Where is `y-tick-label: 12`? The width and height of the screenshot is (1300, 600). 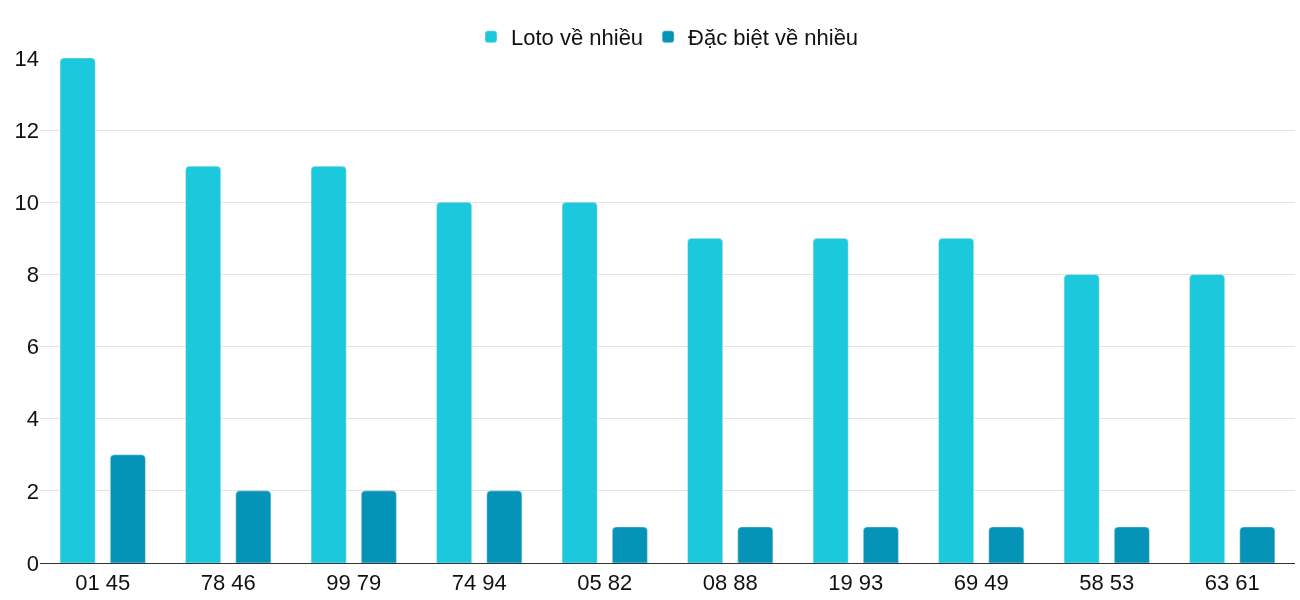
y-tick-label: 12 is located at coordinates (26, 130).